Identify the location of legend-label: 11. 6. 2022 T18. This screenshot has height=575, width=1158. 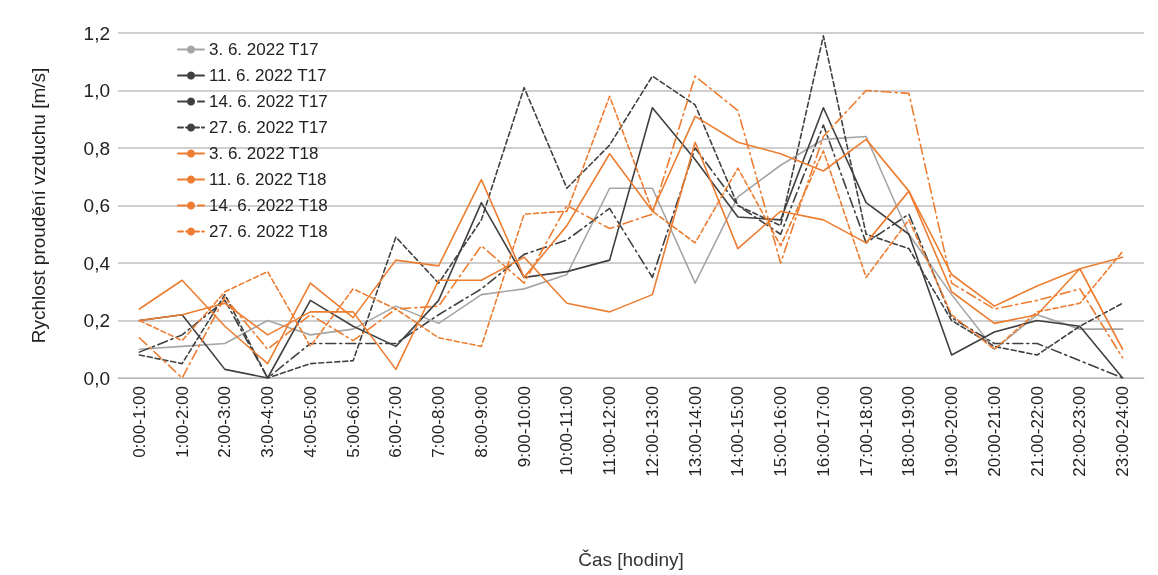
(268, 179).